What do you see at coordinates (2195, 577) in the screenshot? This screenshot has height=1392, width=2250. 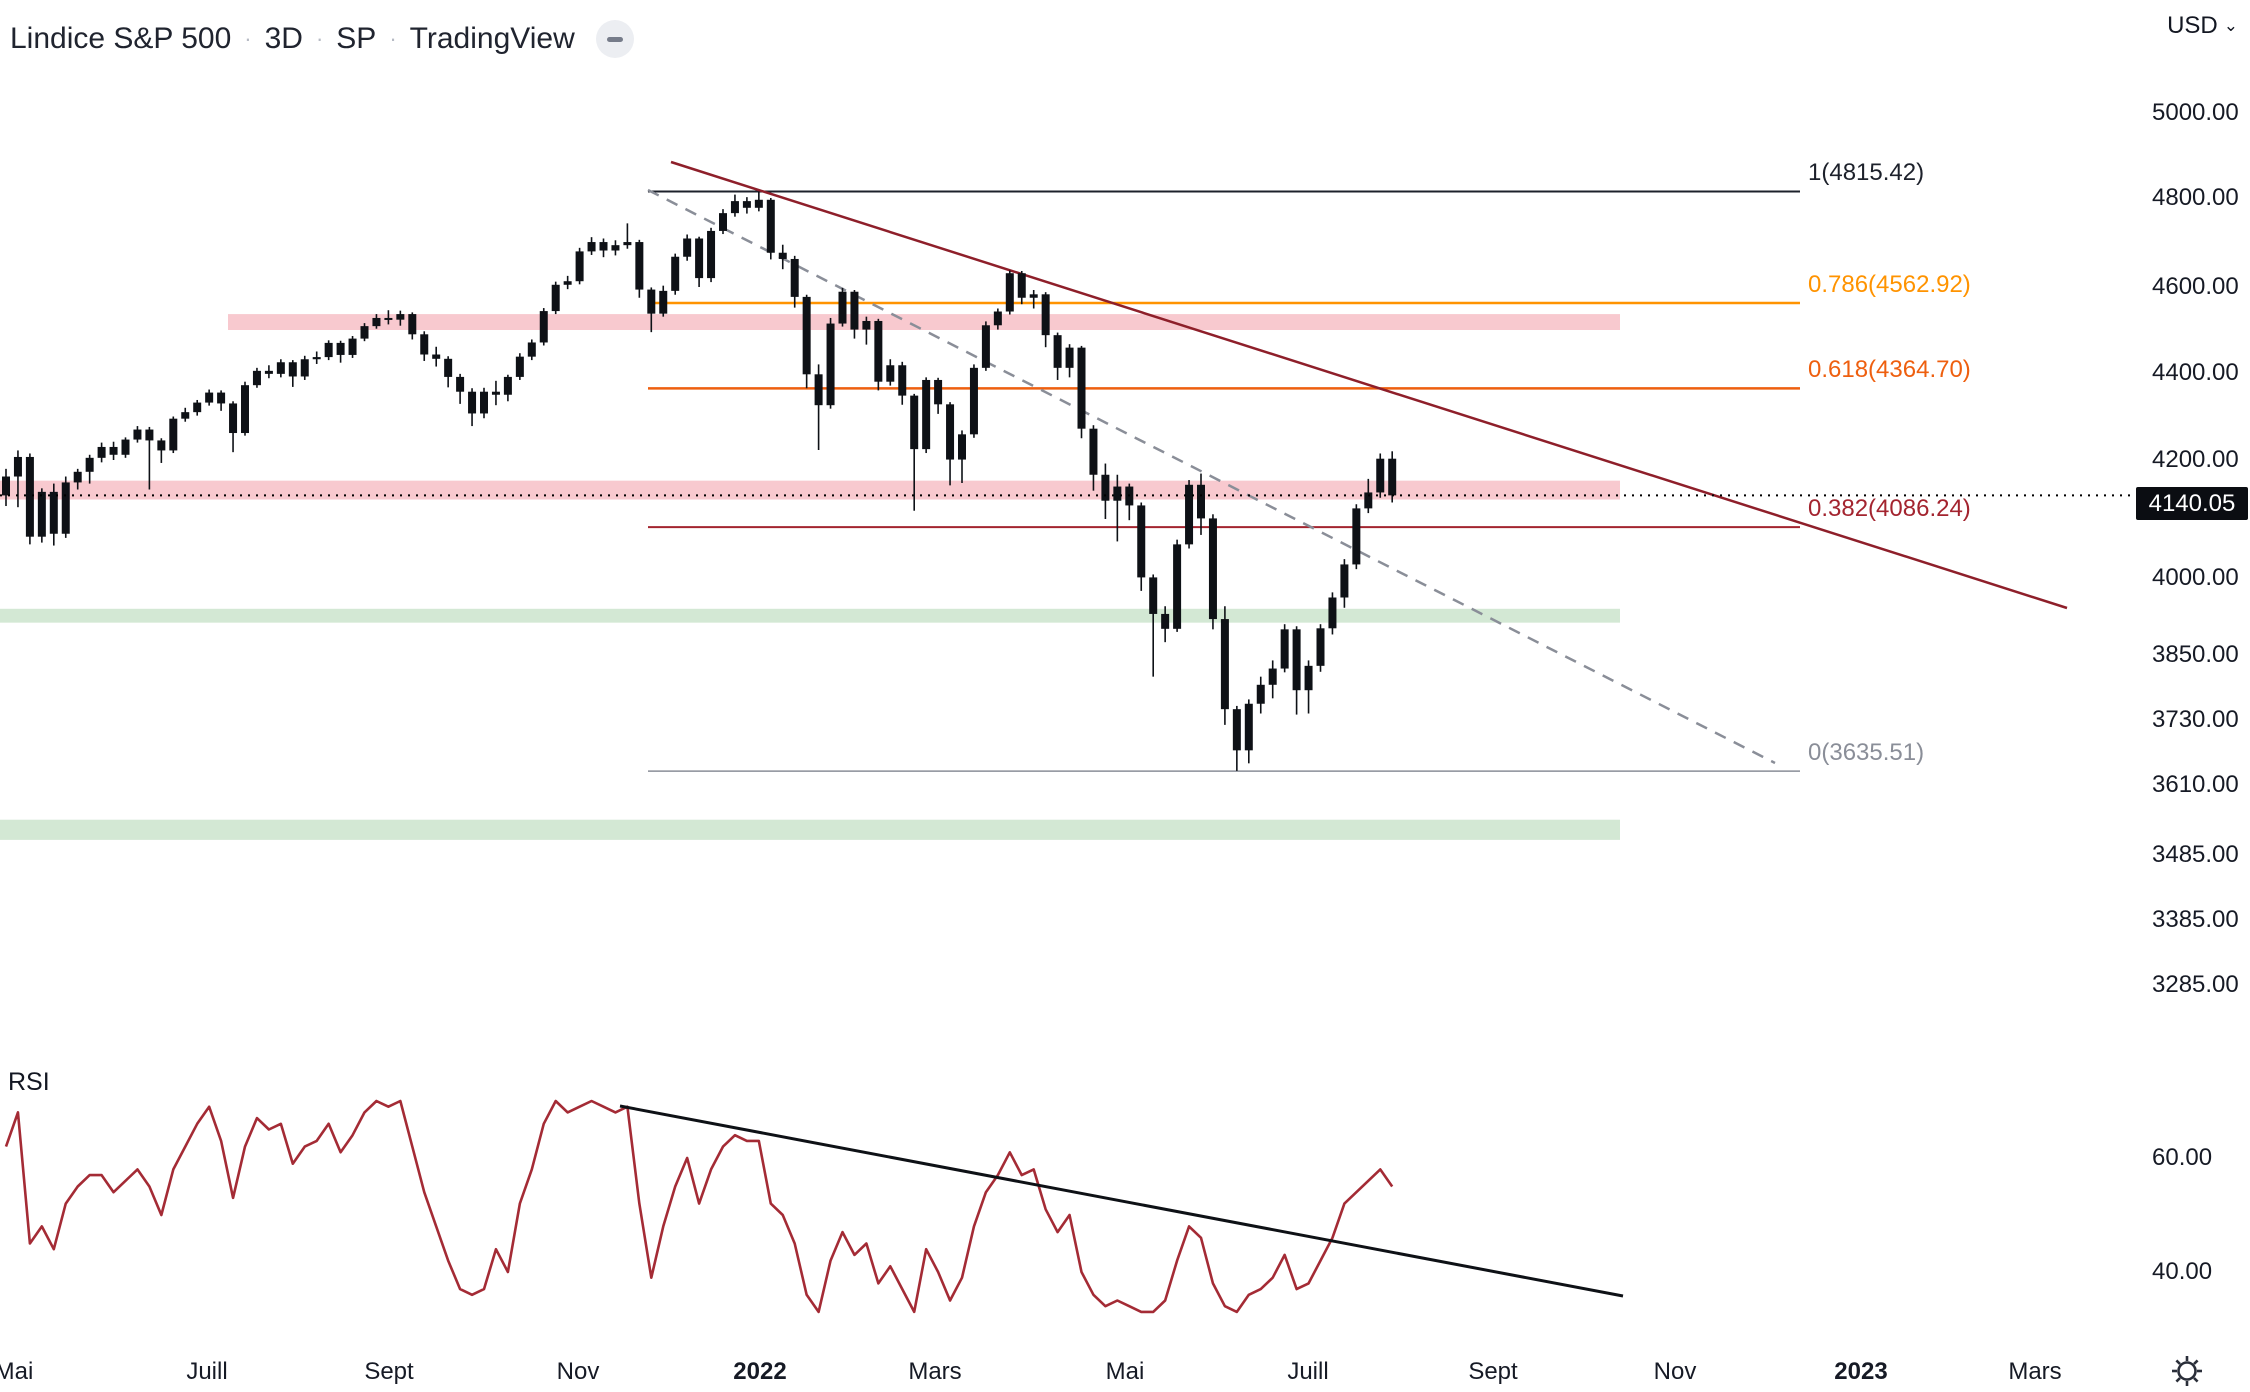 I see `price-axis-tick: 4000.00` at bounding box center [2195, 577].